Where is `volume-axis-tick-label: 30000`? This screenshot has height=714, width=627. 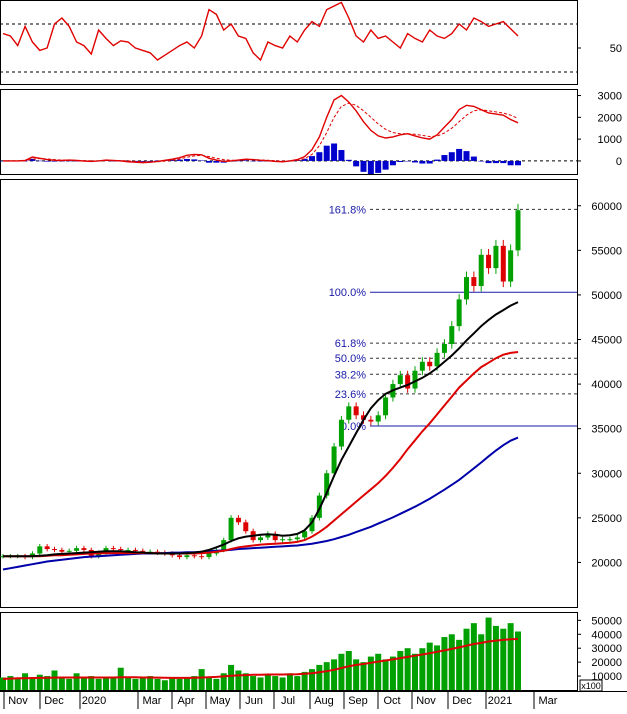 volume-axis-tick-label: 30000 is located at coordinates (606, 649).